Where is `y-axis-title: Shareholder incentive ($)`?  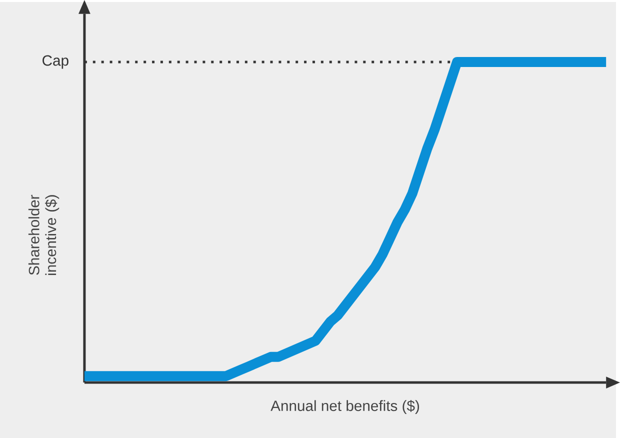 y-axis-title: Shareholder incentive ($) is located at coordinates (44, 234).